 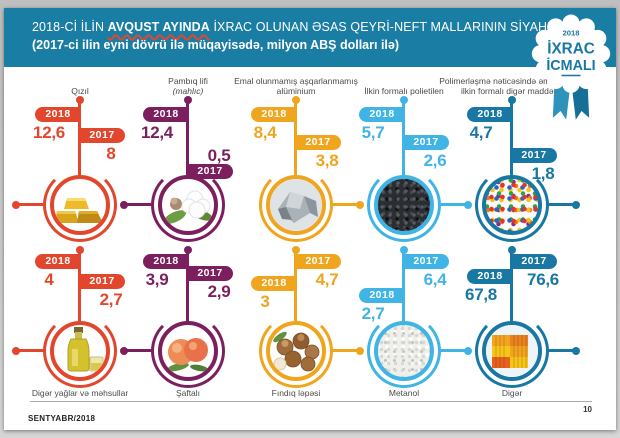 I want to click on item-qizil: Qızıl 2018 12,6 2017 8, so click(x=78, y=163).